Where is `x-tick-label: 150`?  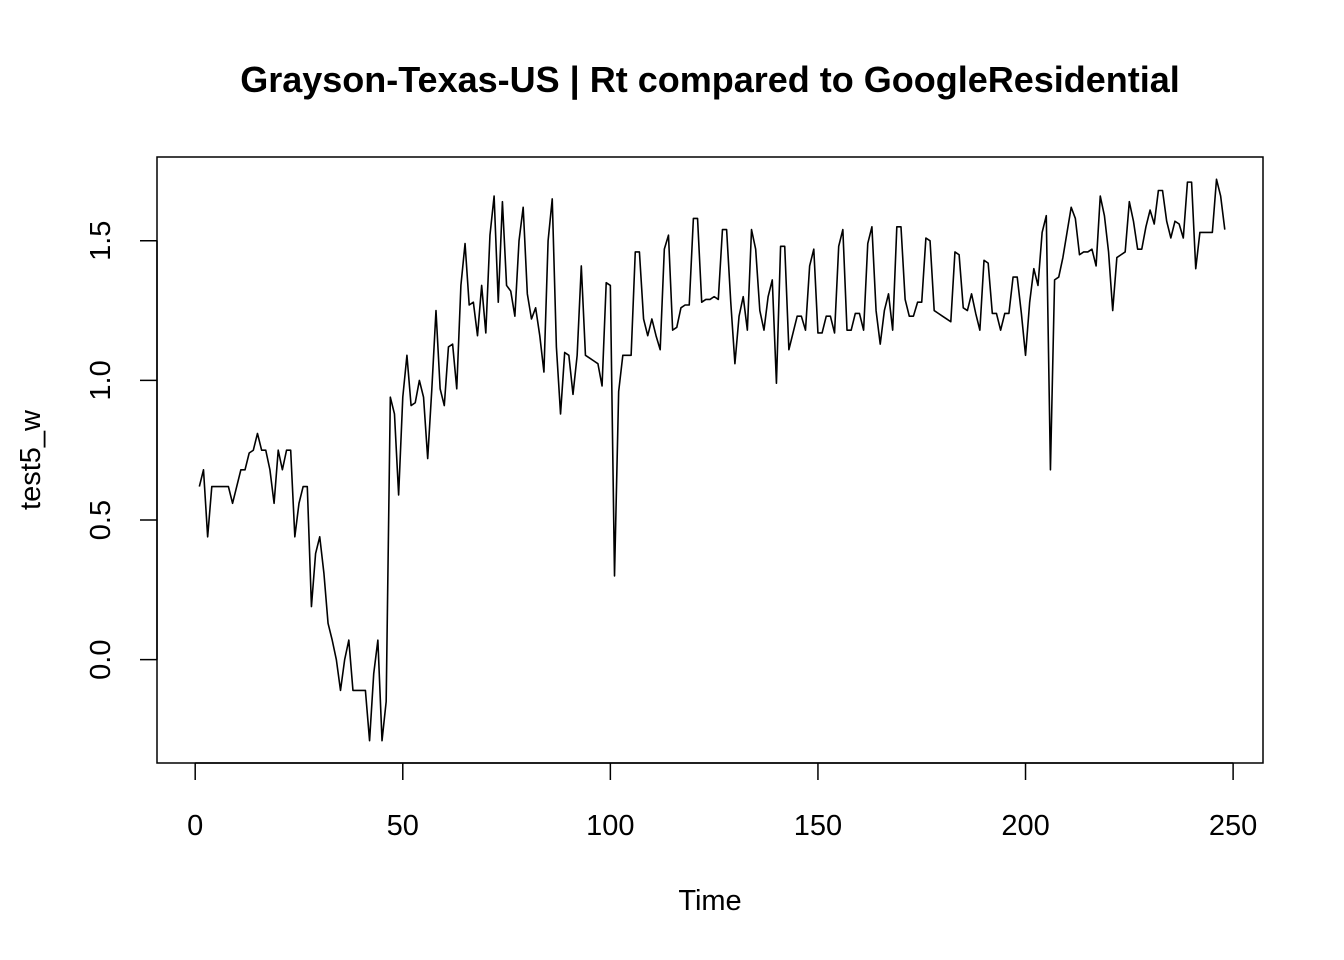
x-tick-label: 150 is located at coordinates (818, 826).